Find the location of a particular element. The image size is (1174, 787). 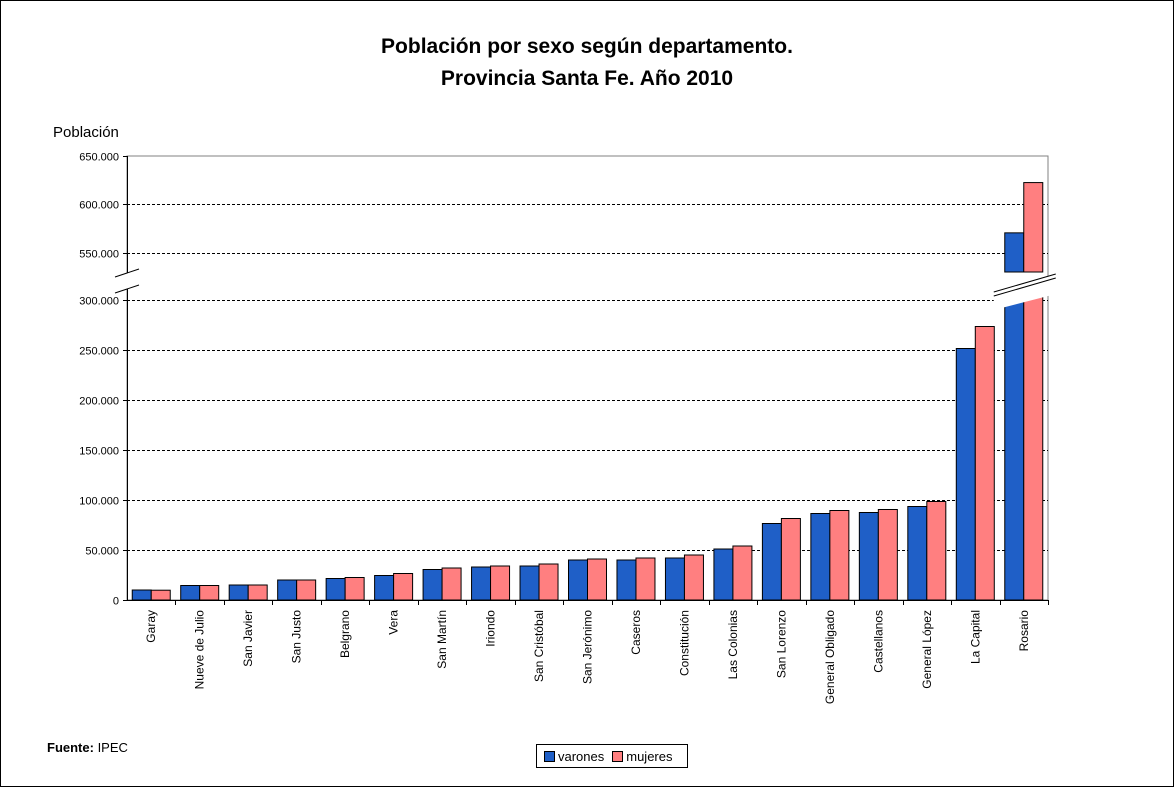

y-axis-label: Población is located at coordinates (86, 132).